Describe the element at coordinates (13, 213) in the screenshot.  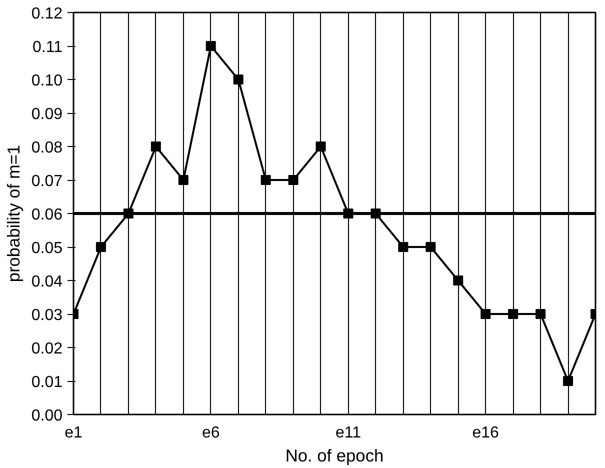
I see `y-axis-title: probability of m=1` at that location.